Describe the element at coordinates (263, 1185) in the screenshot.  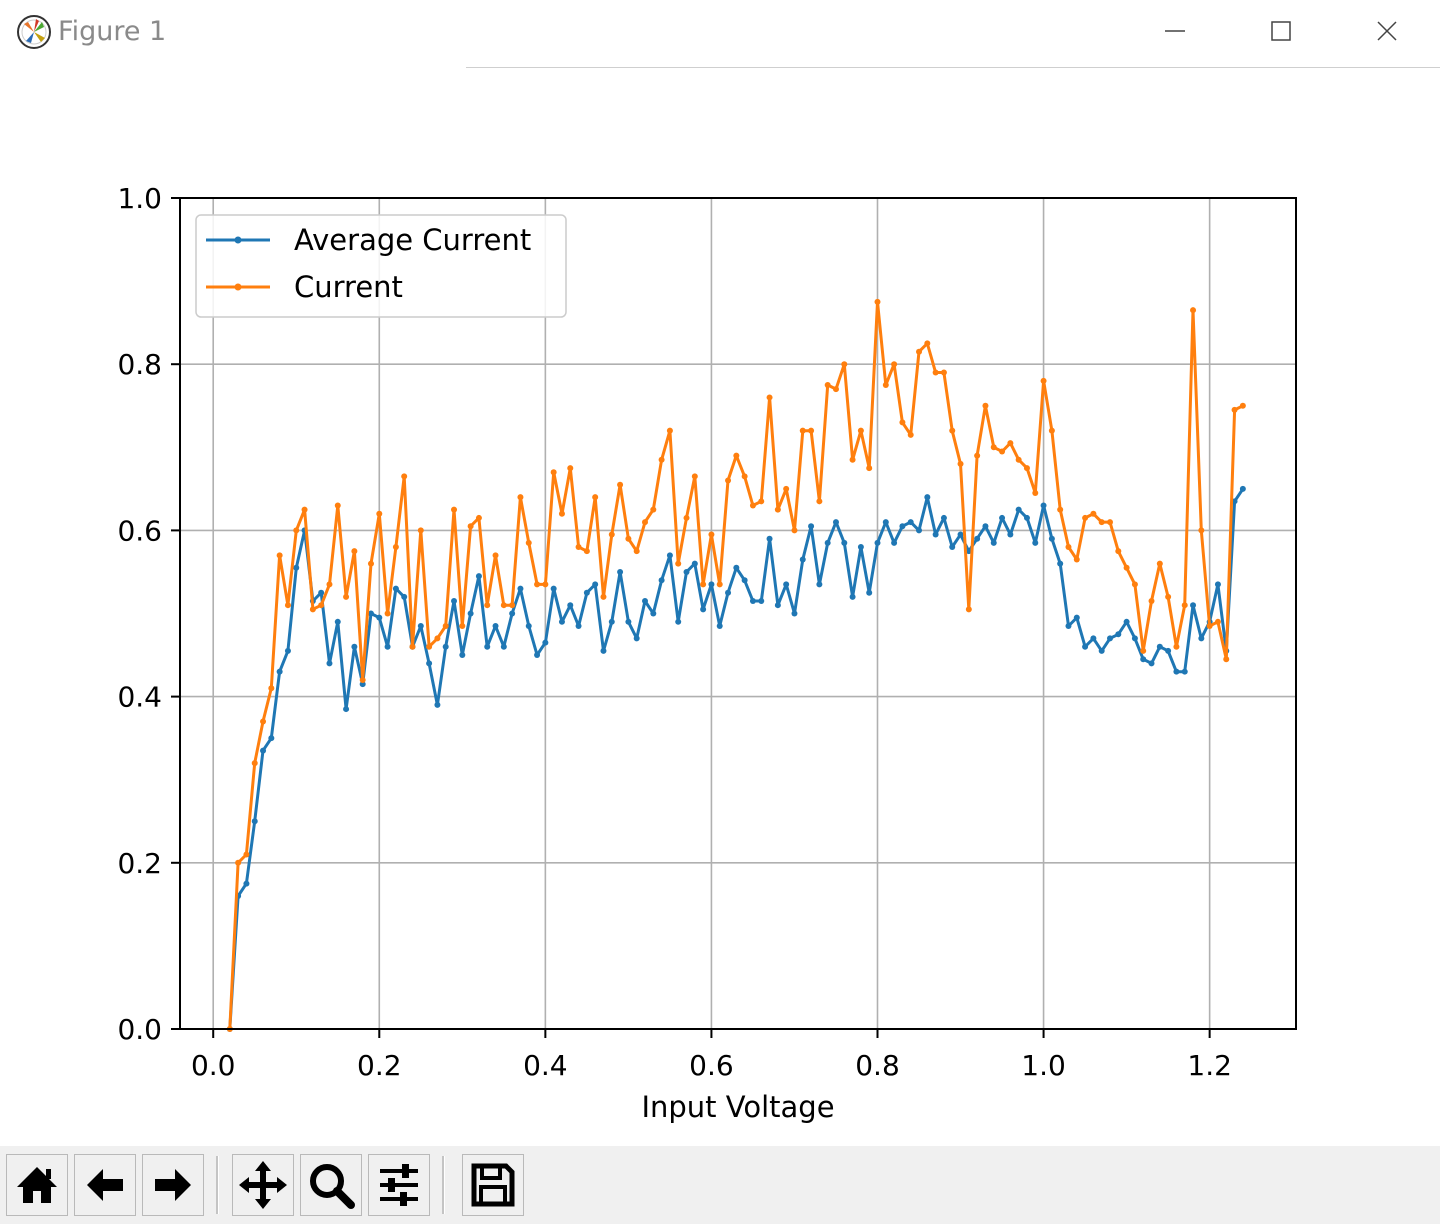
I see `pan-button` at that location.